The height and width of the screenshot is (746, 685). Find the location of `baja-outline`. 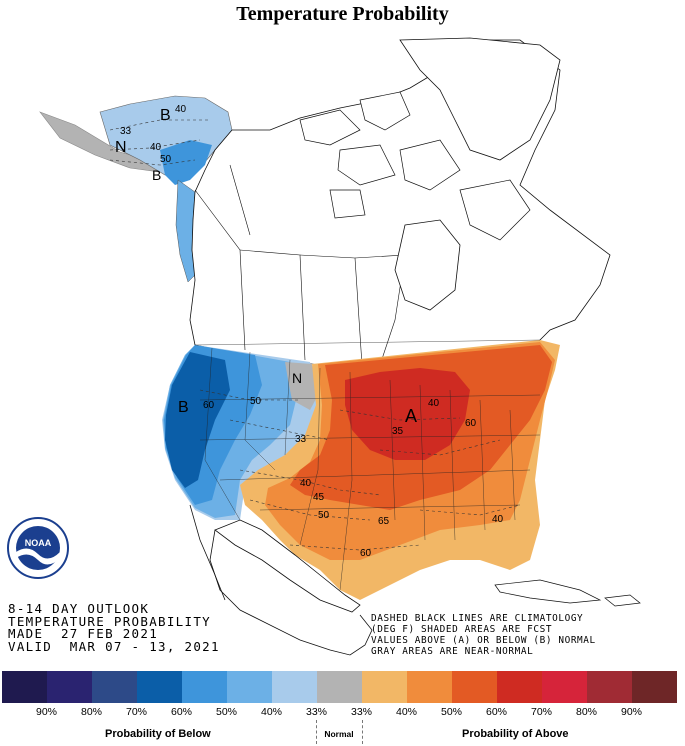

baja-outline is located at coordinates (207, 552).